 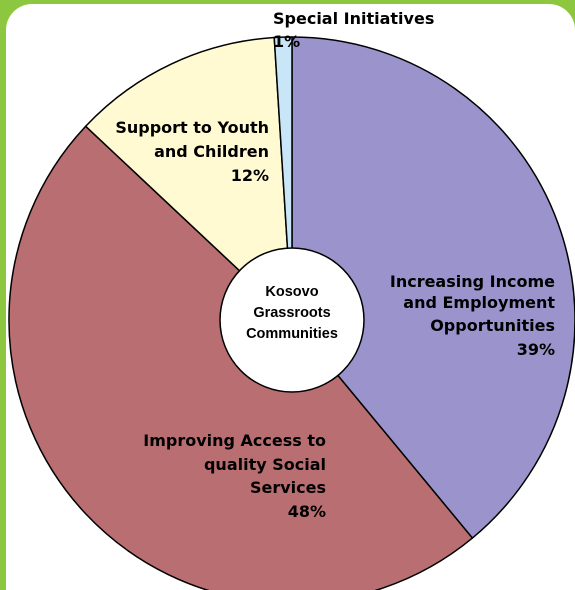 What do you see at coordinates (492, 325) in the screenshot?
I see `slice-label-income-line-3: Opportunities` at bounding box center [492, 325].